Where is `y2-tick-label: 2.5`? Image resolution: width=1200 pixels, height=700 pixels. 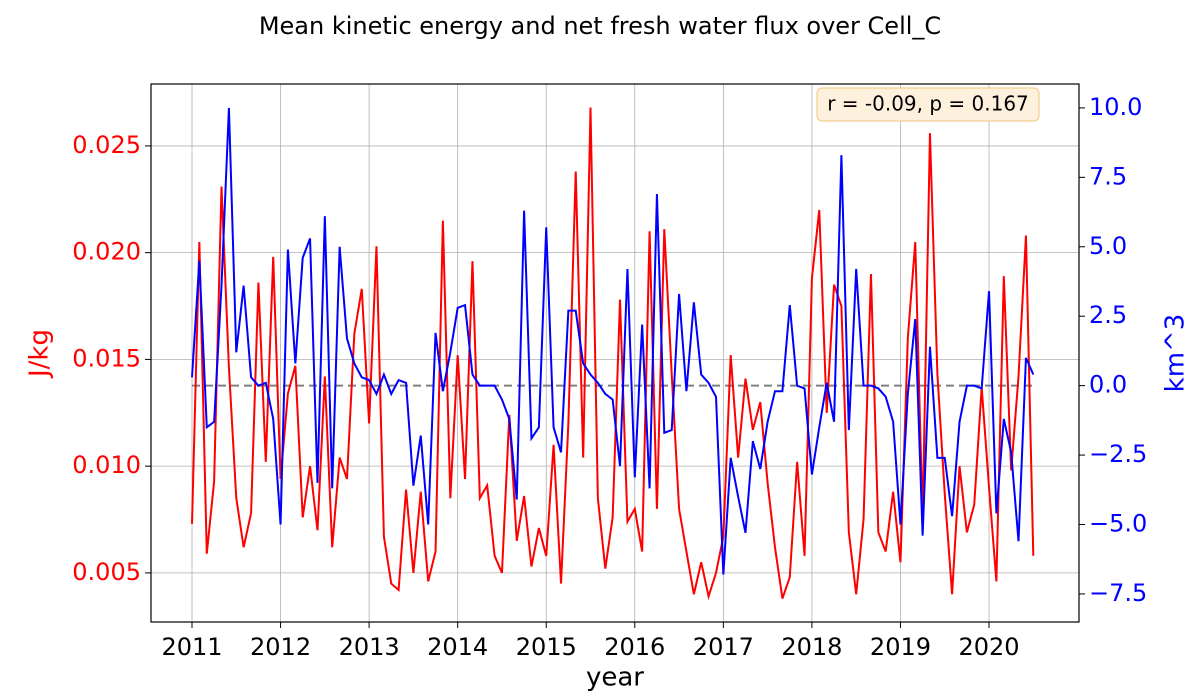
y2-tick-label: 2.5 is located at coordinates (1108, 315).